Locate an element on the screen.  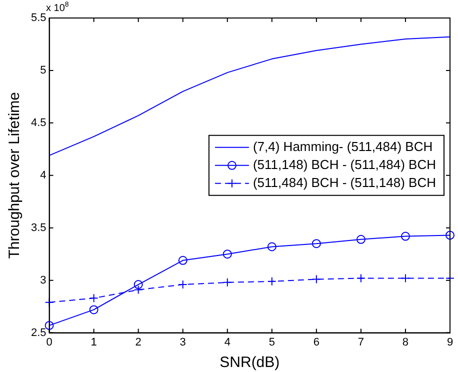
x-axis-title: SNR(dB) is located at coordinates (250, 363).